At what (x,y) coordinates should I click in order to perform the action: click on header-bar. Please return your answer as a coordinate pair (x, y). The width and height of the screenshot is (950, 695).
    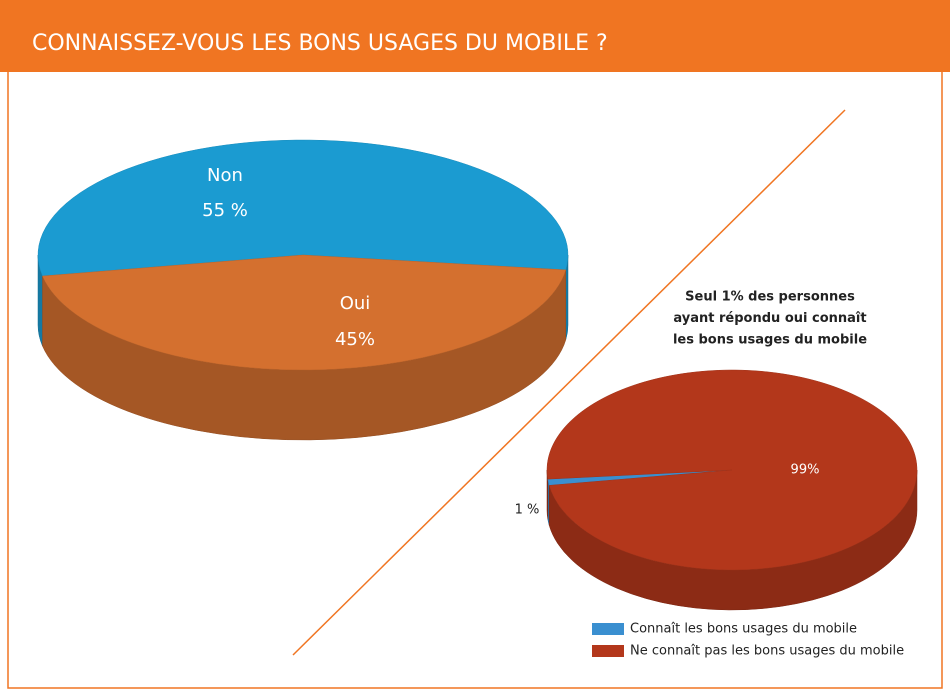
    Looking at the image, I should click on (475, 36).